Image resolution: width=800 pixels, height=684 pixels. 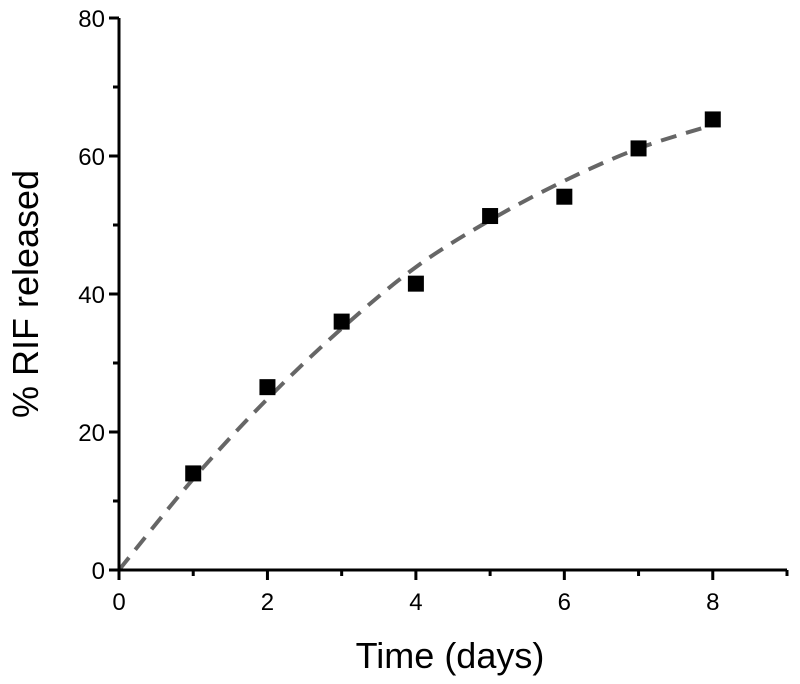 What do you see at coordinates (25, 294) in the screenshot?
I see `y-axis-title: % RIF released` at bounding box center [25, 294].